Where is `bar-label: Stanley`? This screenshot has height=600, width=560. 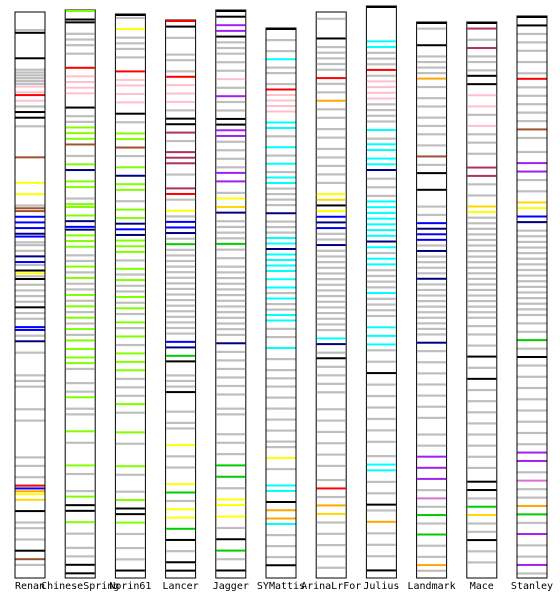
bar-label: Stanley is located at coordinates (532, 586).